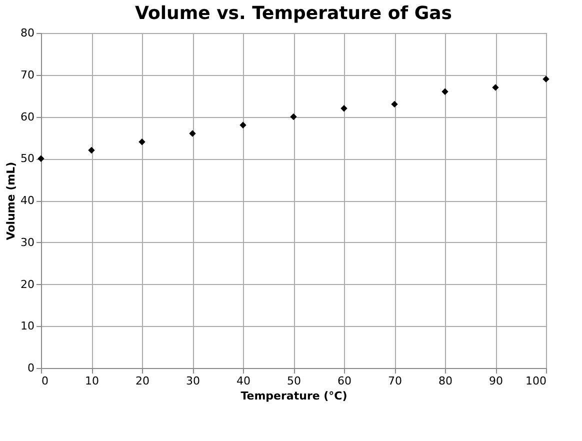 The width and height of the screenshot is (582, 441). Describe the element at coordinates (395, 381) in the screenshot. I see `x-tick-label: 70` at that location.